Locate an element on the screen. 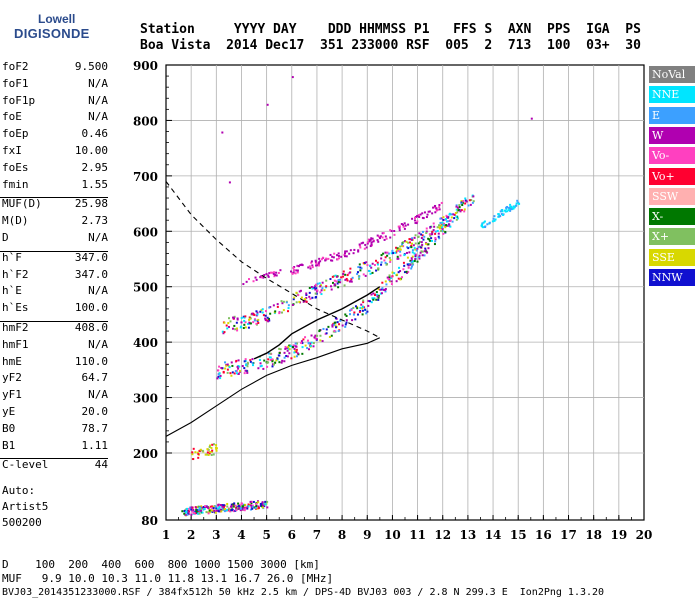 The height and width of the screenshot is (600, 700). x-tick-label: 16 is located at coordinates (543, 535).